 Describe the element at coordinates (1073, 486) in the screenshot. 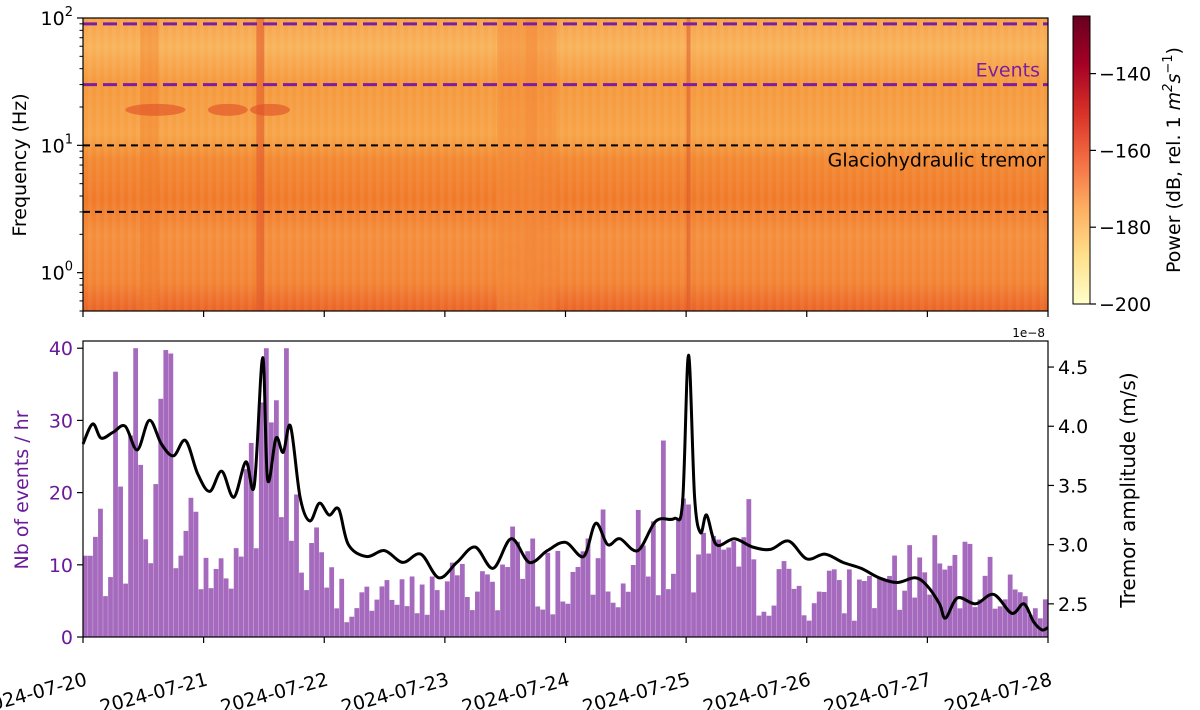

I see `tremor-tick-label: 3.5` at that location.